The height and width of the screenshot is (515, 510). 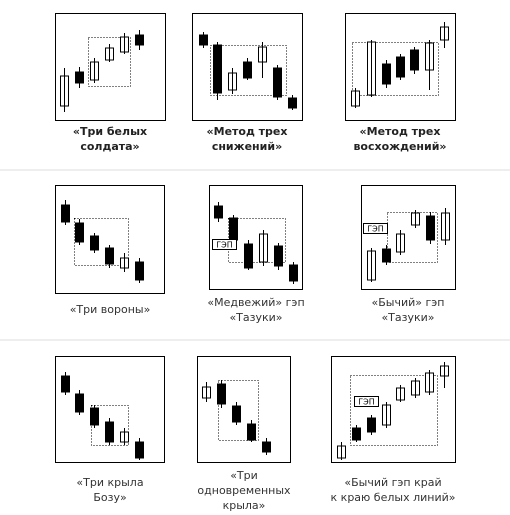 I want to click on caption-line: «Три вороны», so click(x=110, y=309).